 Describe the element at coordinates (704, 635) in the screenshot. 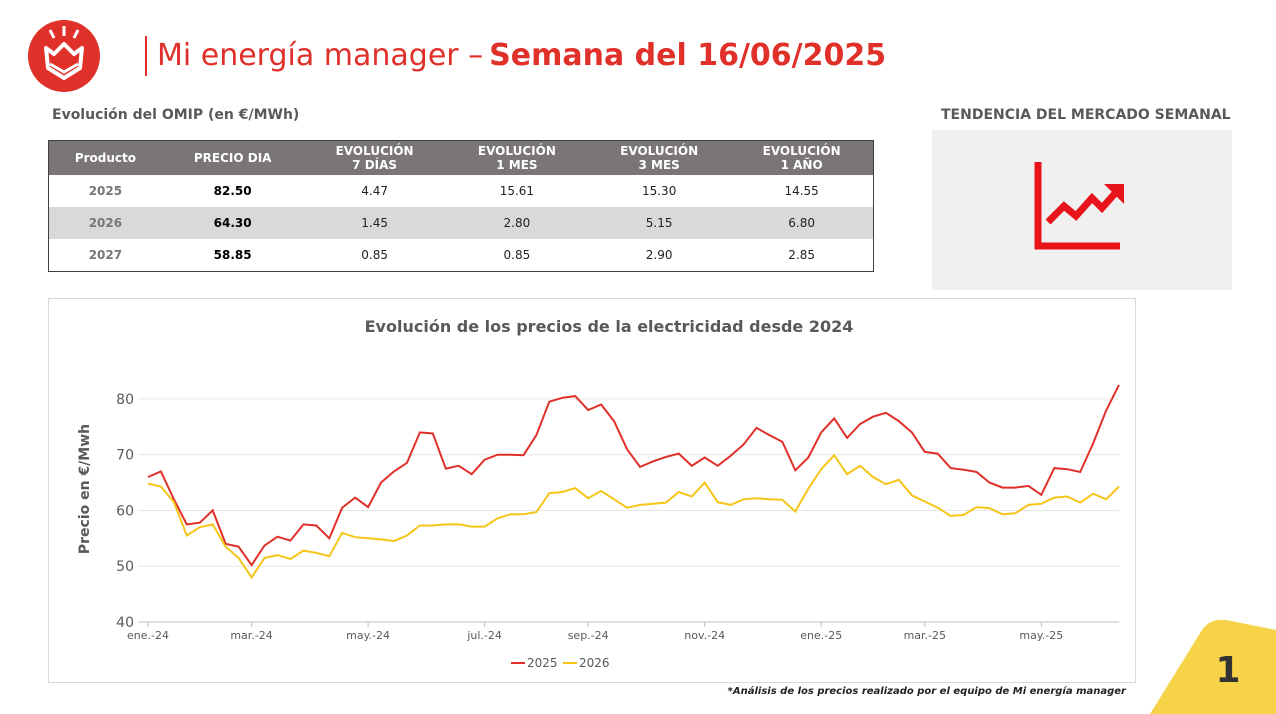

I see `x-tick-label: nov.-24` at that location.